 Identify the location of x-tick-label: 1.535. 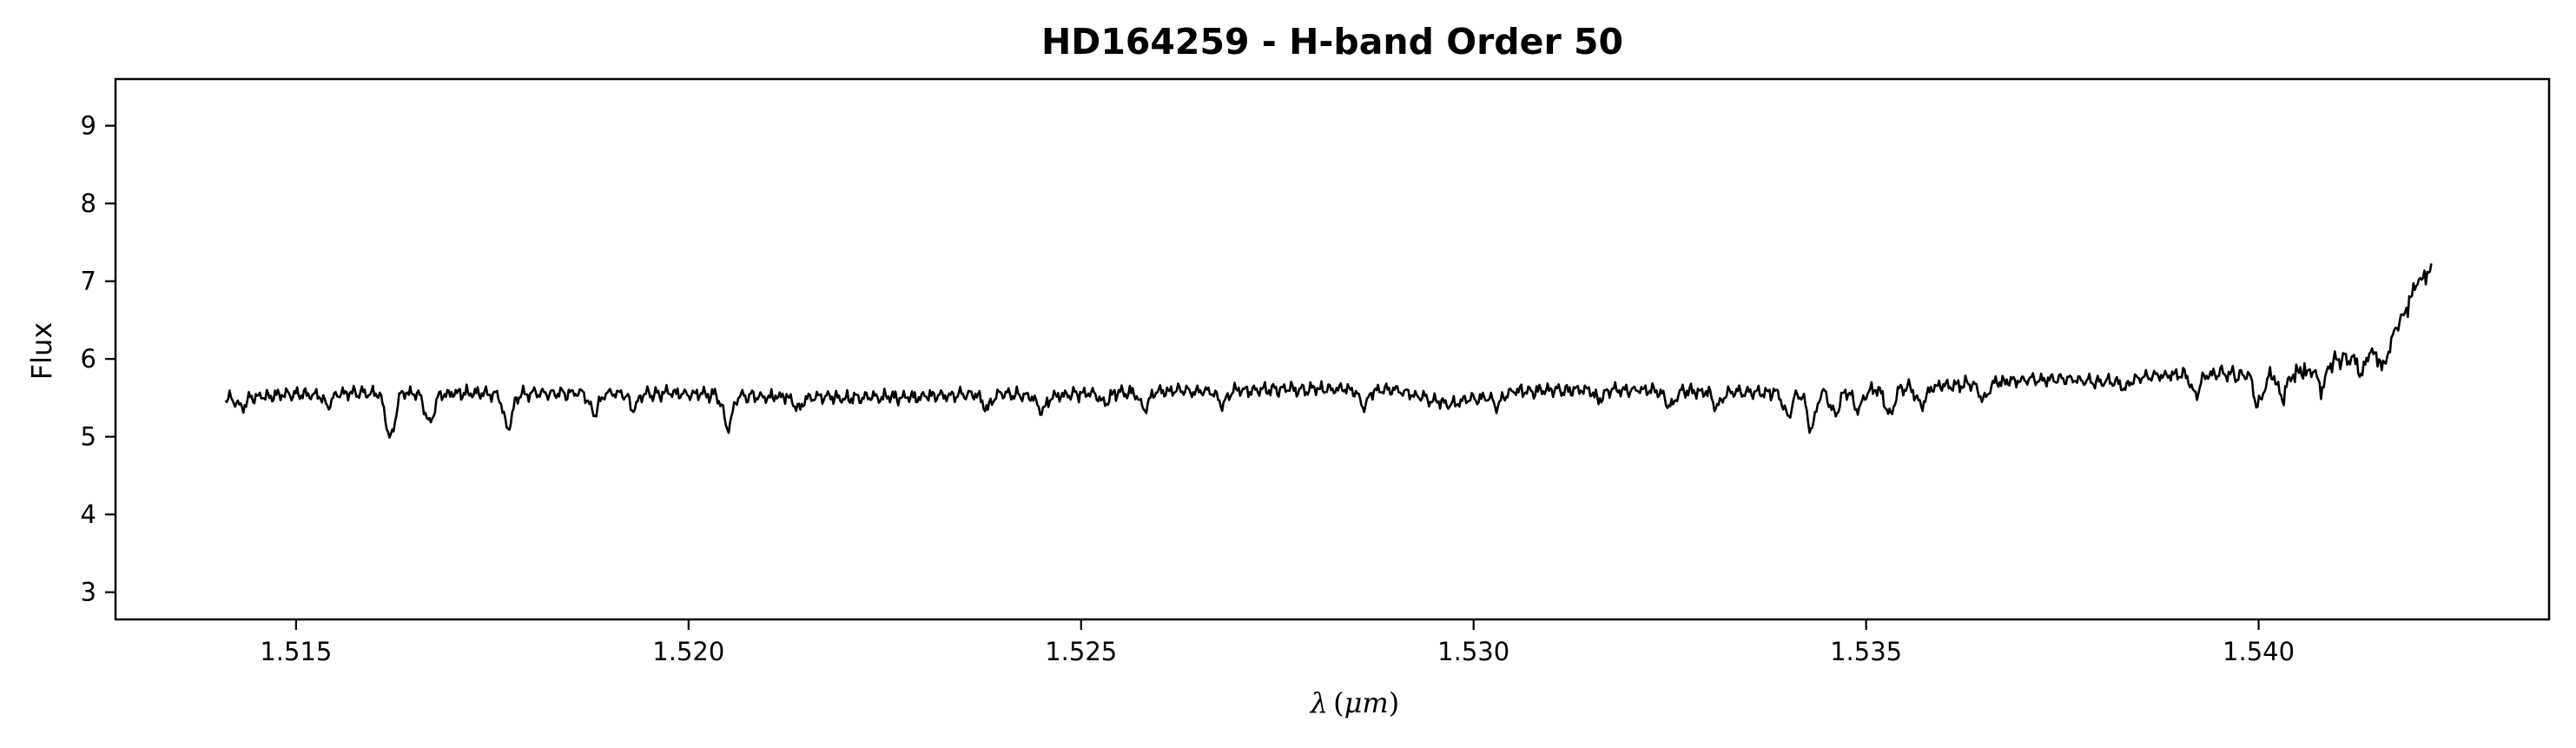
(1866, 651).